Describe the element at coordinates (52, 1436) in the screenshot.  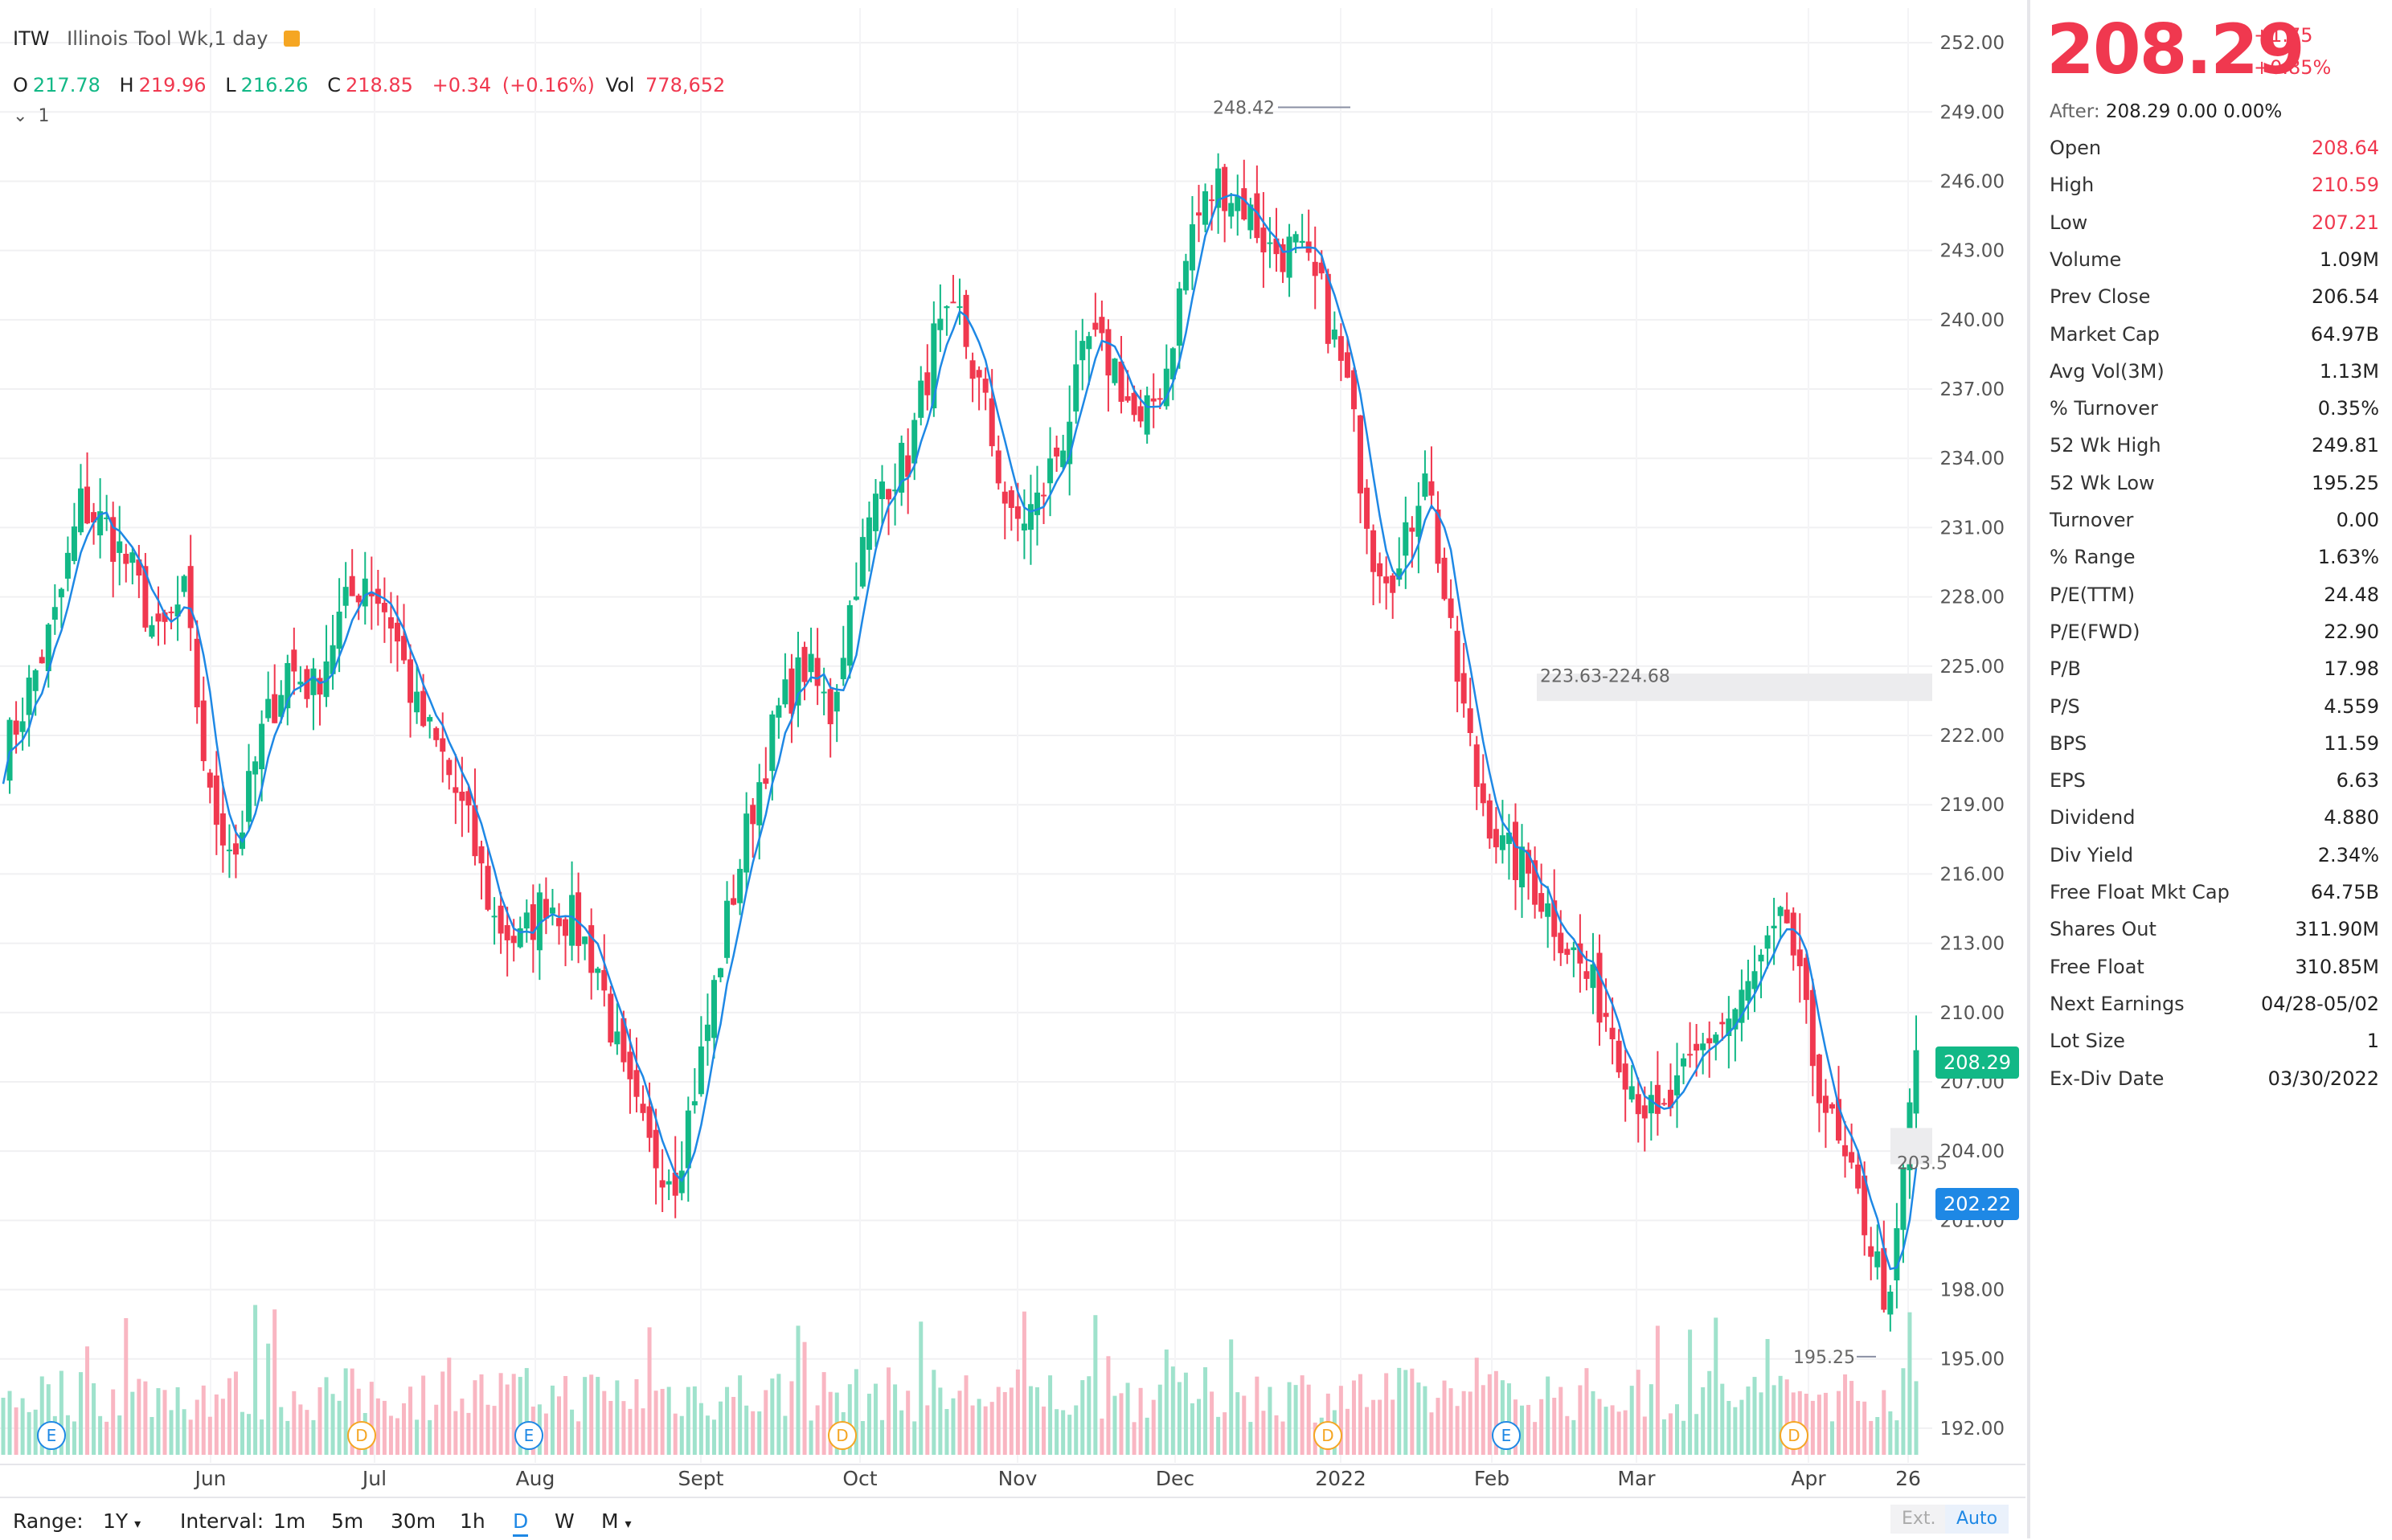
I see `event-marker-label: E` at that location.